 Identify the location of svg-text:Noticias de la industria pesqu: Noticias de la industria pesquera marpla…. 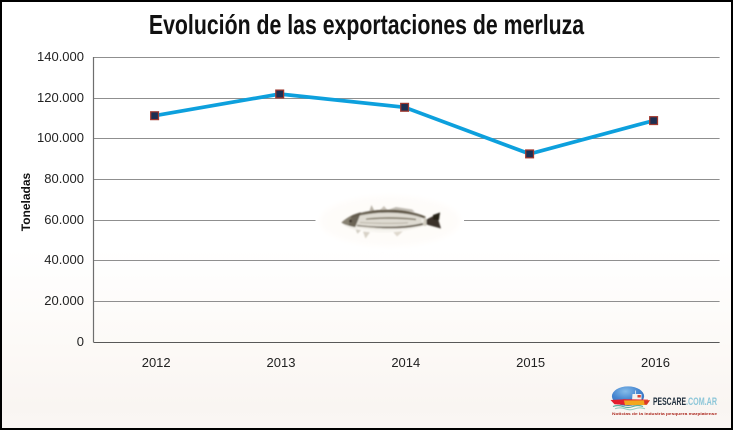
(664, 414).